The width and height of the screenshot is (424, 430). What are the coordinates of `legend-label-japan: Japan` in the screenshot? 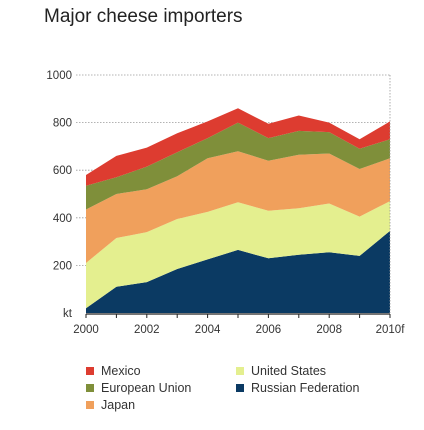 It's located at (118, 405).